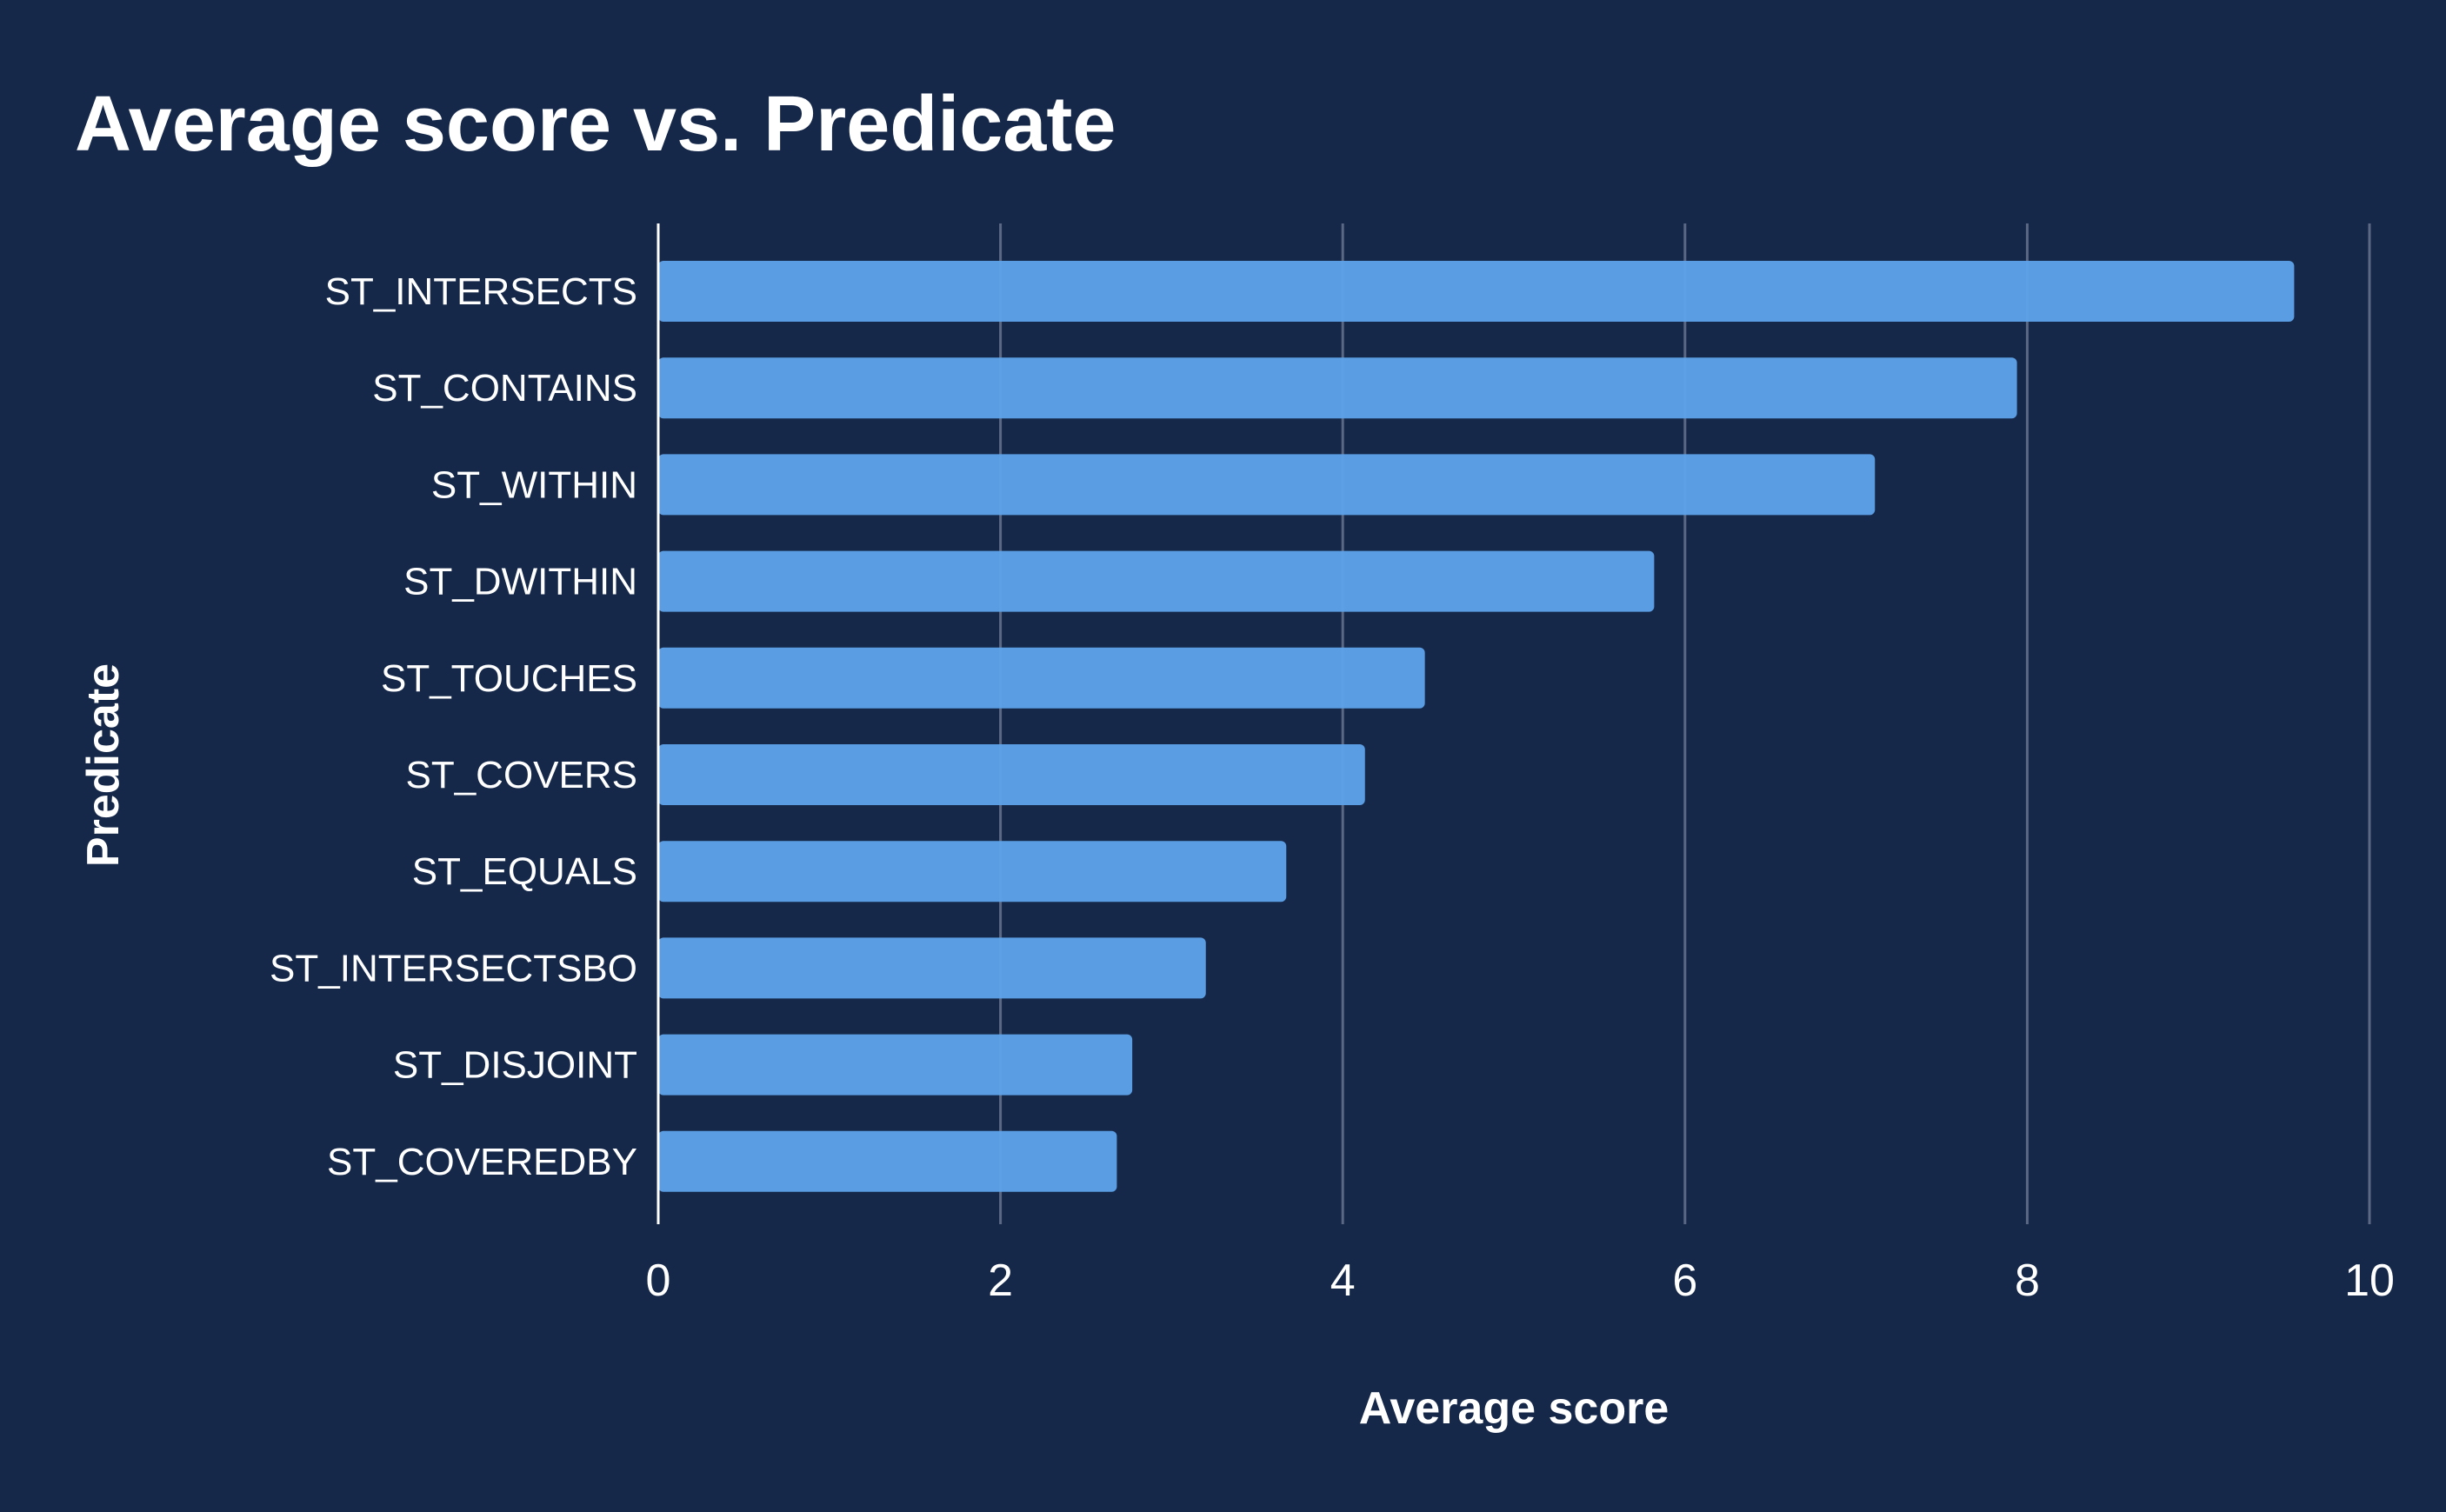  Describe the element at coordinates (1000, 1281) in the screenshot. I see `x-tick-label: 2` at that location.